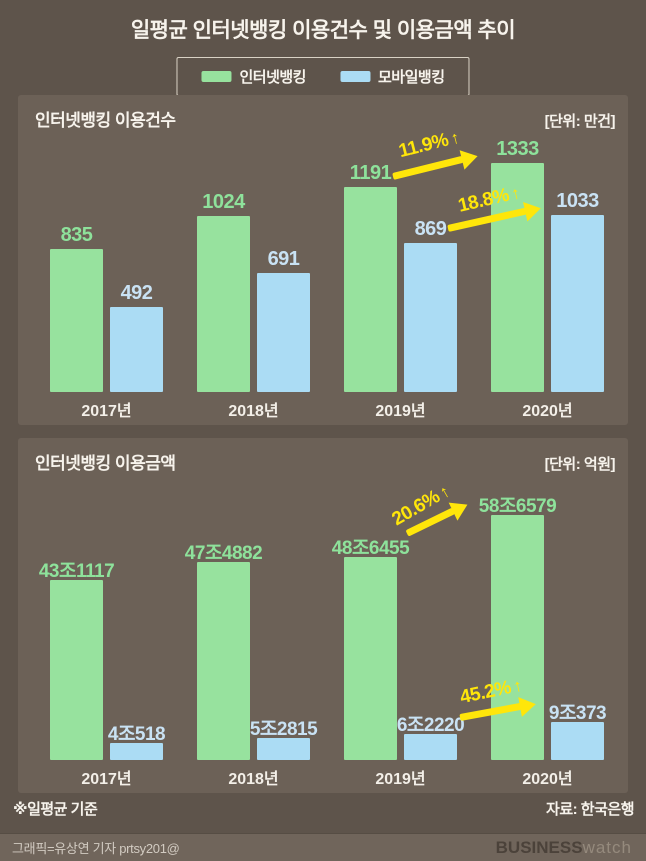 This screenshot has height=861, width=646. What do you see at coordinates (411, 77) in the screenshot?
I see `legend-label: 모바일뱅킹` at bounding box center [411, 77].